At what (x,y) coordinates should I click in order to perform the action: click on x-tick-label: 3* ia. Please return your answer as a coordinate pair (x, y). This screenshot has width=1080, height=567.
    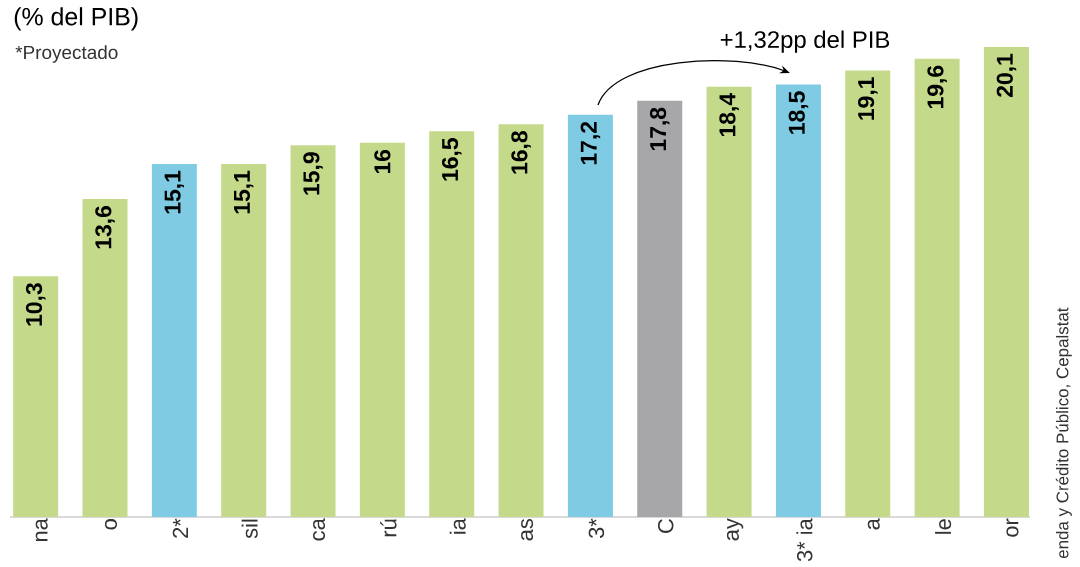
    Looking at the image, I should click on (804, 540).